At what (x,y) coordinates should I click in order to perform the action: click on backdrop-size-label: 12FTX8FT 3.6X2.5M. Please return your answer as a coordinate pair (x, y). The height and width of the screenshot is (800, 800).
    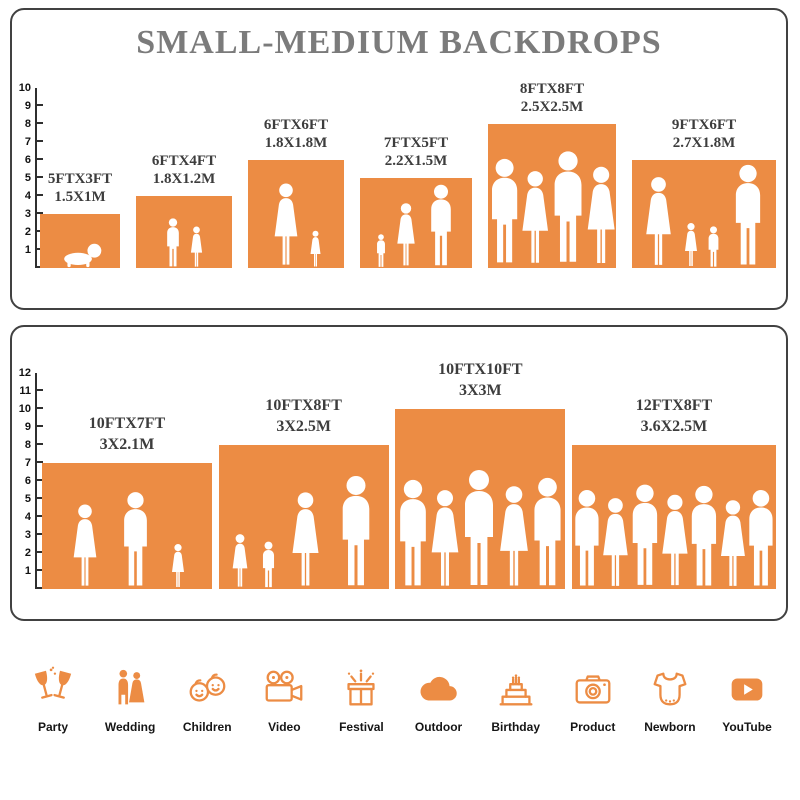
    Looking at the image, I should click on (674, 417).